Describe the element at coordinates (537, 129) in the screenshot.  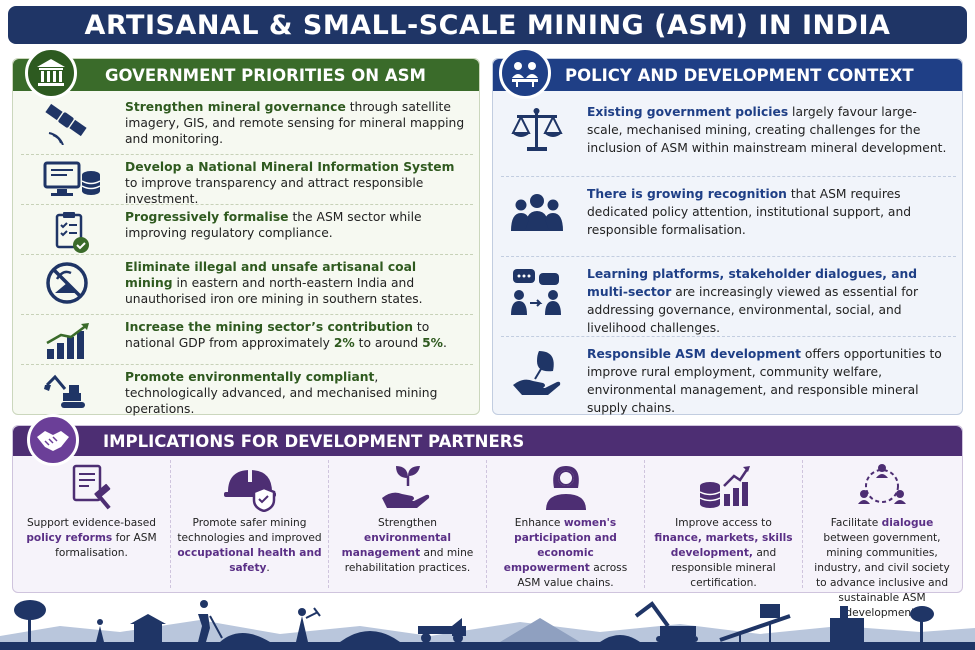
I see `scales-icon` at that location.